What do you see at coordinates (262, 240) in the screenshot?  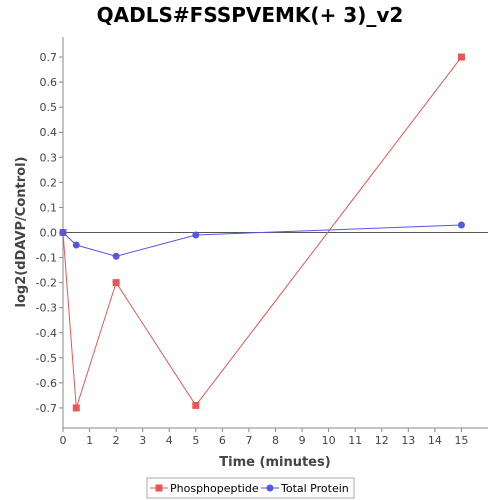 I see `series-line-total-protein` at bounding box center [262, 240].